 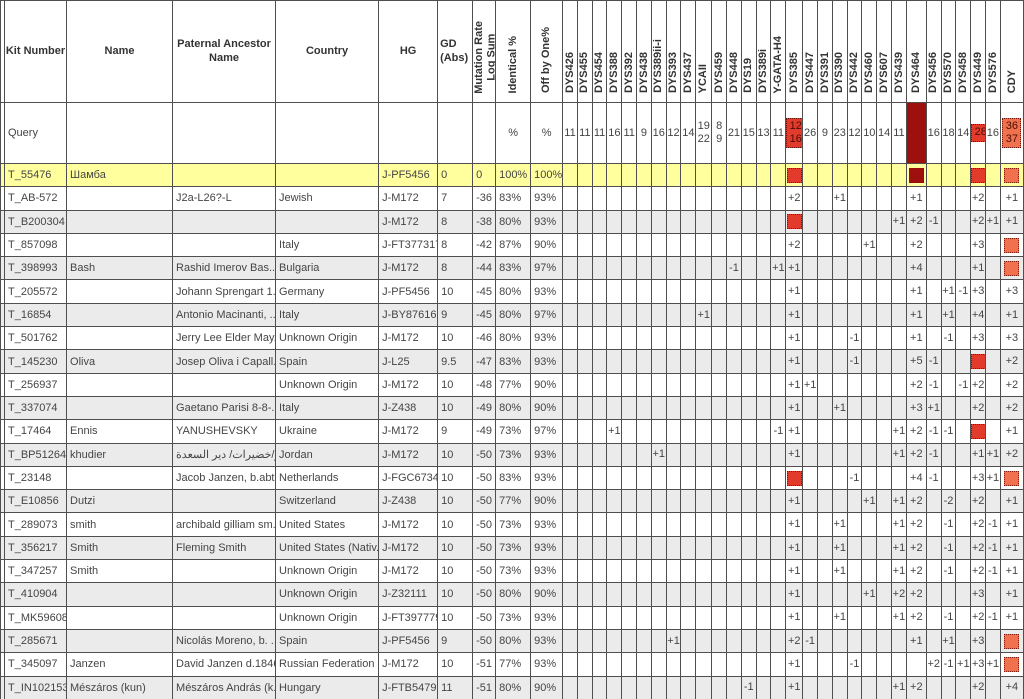 I want to click on cell-ancestor: YANUSHEVSKY, so click(x=224, y=431).